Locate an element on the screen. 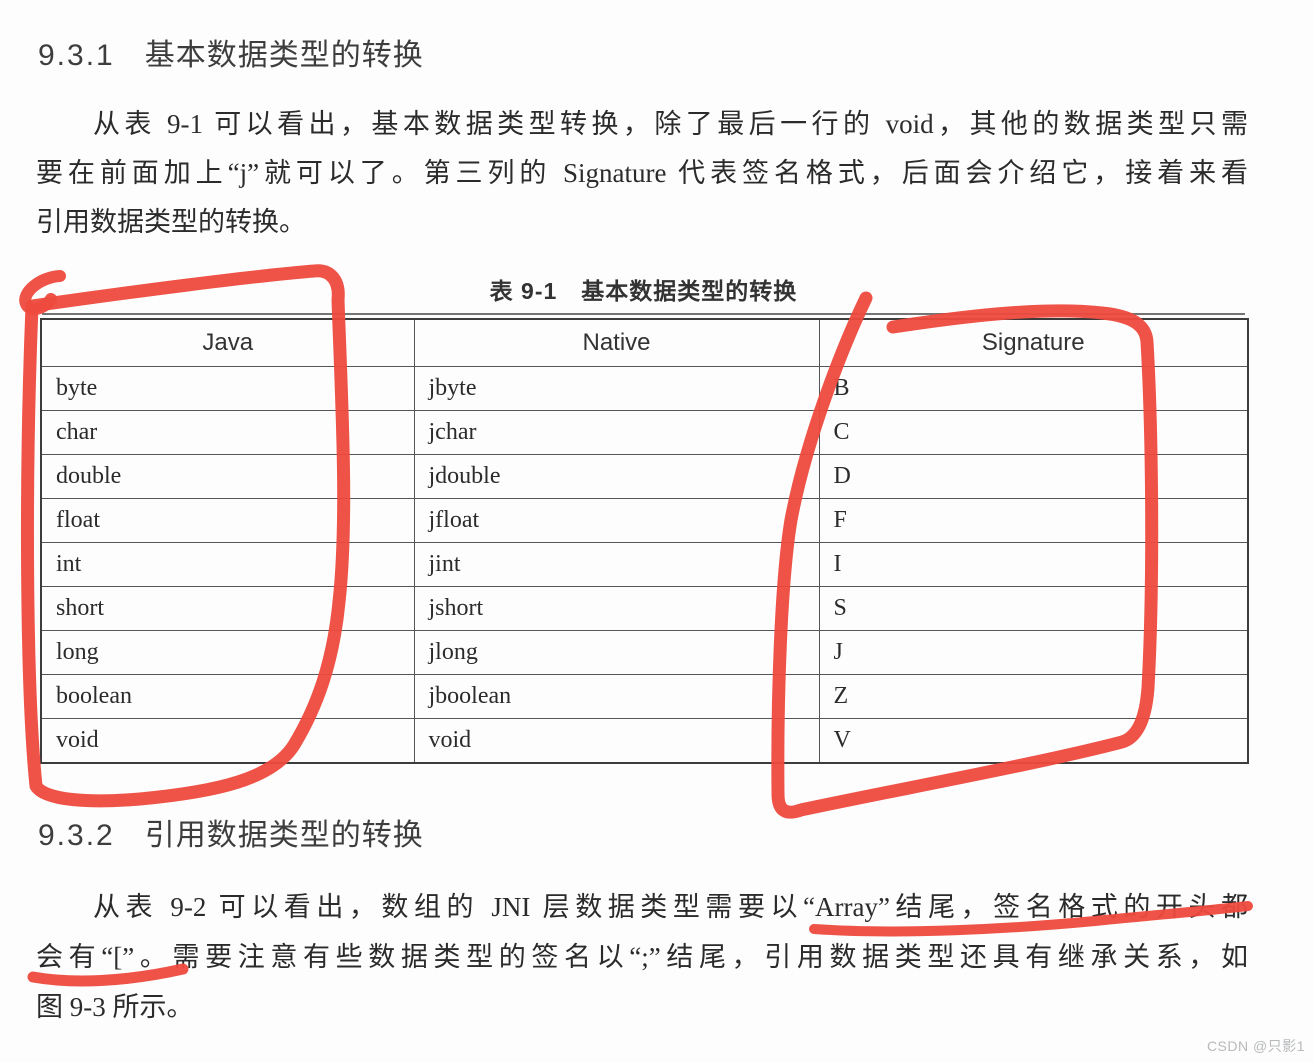 Image resolution: width=1314 pixels, height=1062 pixels. table-cell: short is located at coordinates (227, 608).